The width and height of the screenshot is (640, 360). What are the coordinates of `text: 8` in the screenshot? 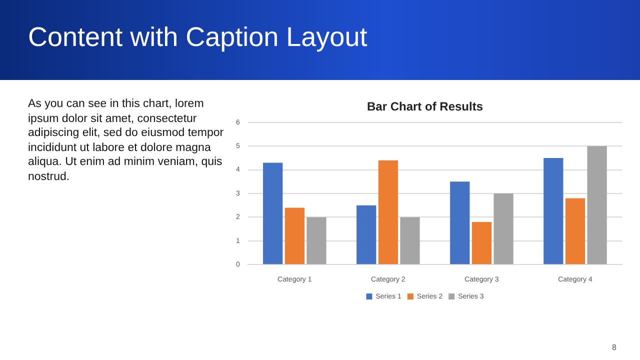 It's located at (614, 347).